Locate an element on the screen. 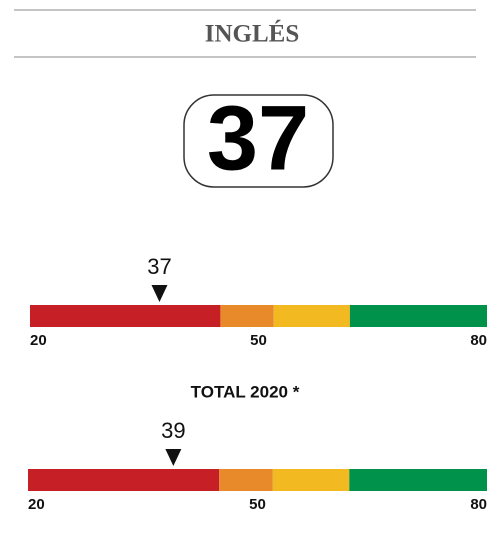  score: 37 is located at coordinates (258, 138).